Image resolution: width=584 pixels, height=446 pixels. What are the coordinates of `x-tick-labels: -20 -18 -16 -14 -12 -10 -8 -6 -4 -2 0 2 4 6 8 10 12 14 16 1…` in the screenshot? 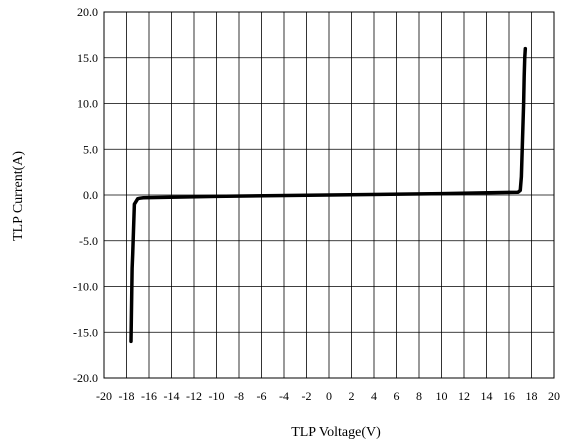 It's located at (328, 396).